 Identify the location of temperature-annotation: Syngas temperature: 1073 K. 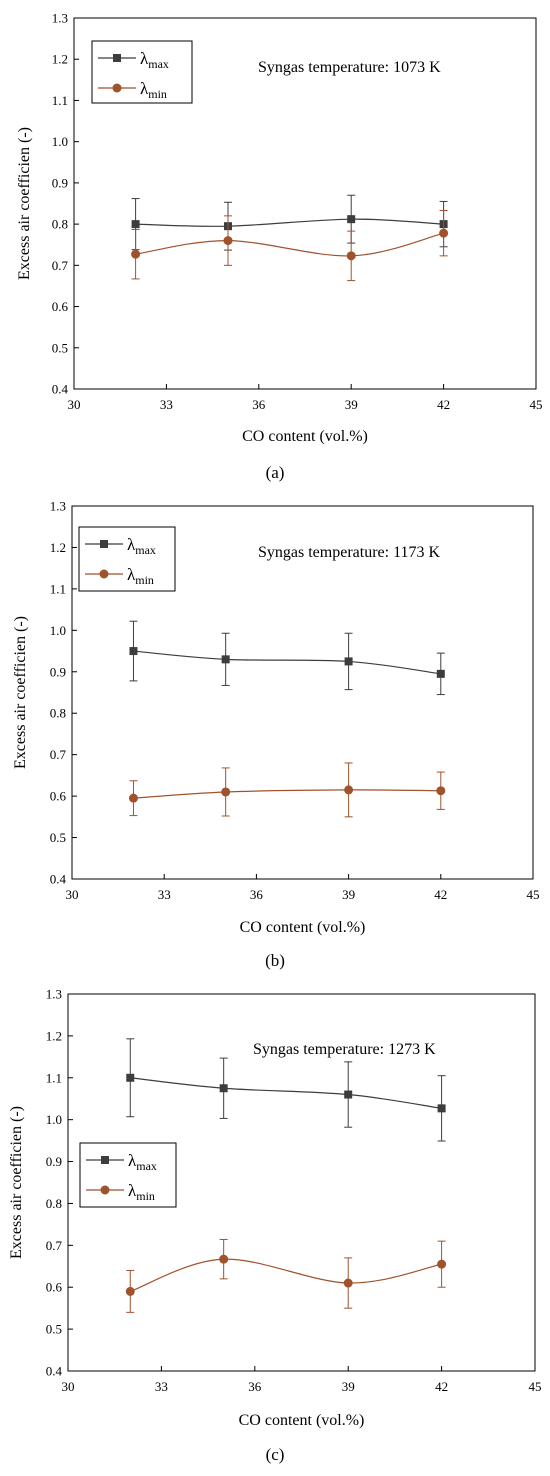
(349, 67).